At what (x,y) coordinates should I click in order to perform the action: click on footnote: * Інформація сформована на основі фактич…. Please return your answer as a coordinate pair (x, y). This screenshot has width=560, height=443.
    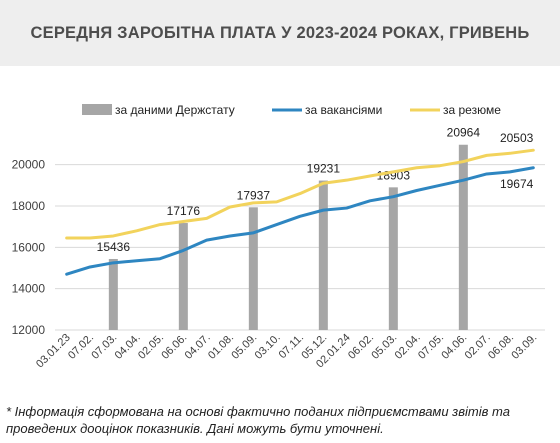
    Looking at the image, I should click on (258, 420).